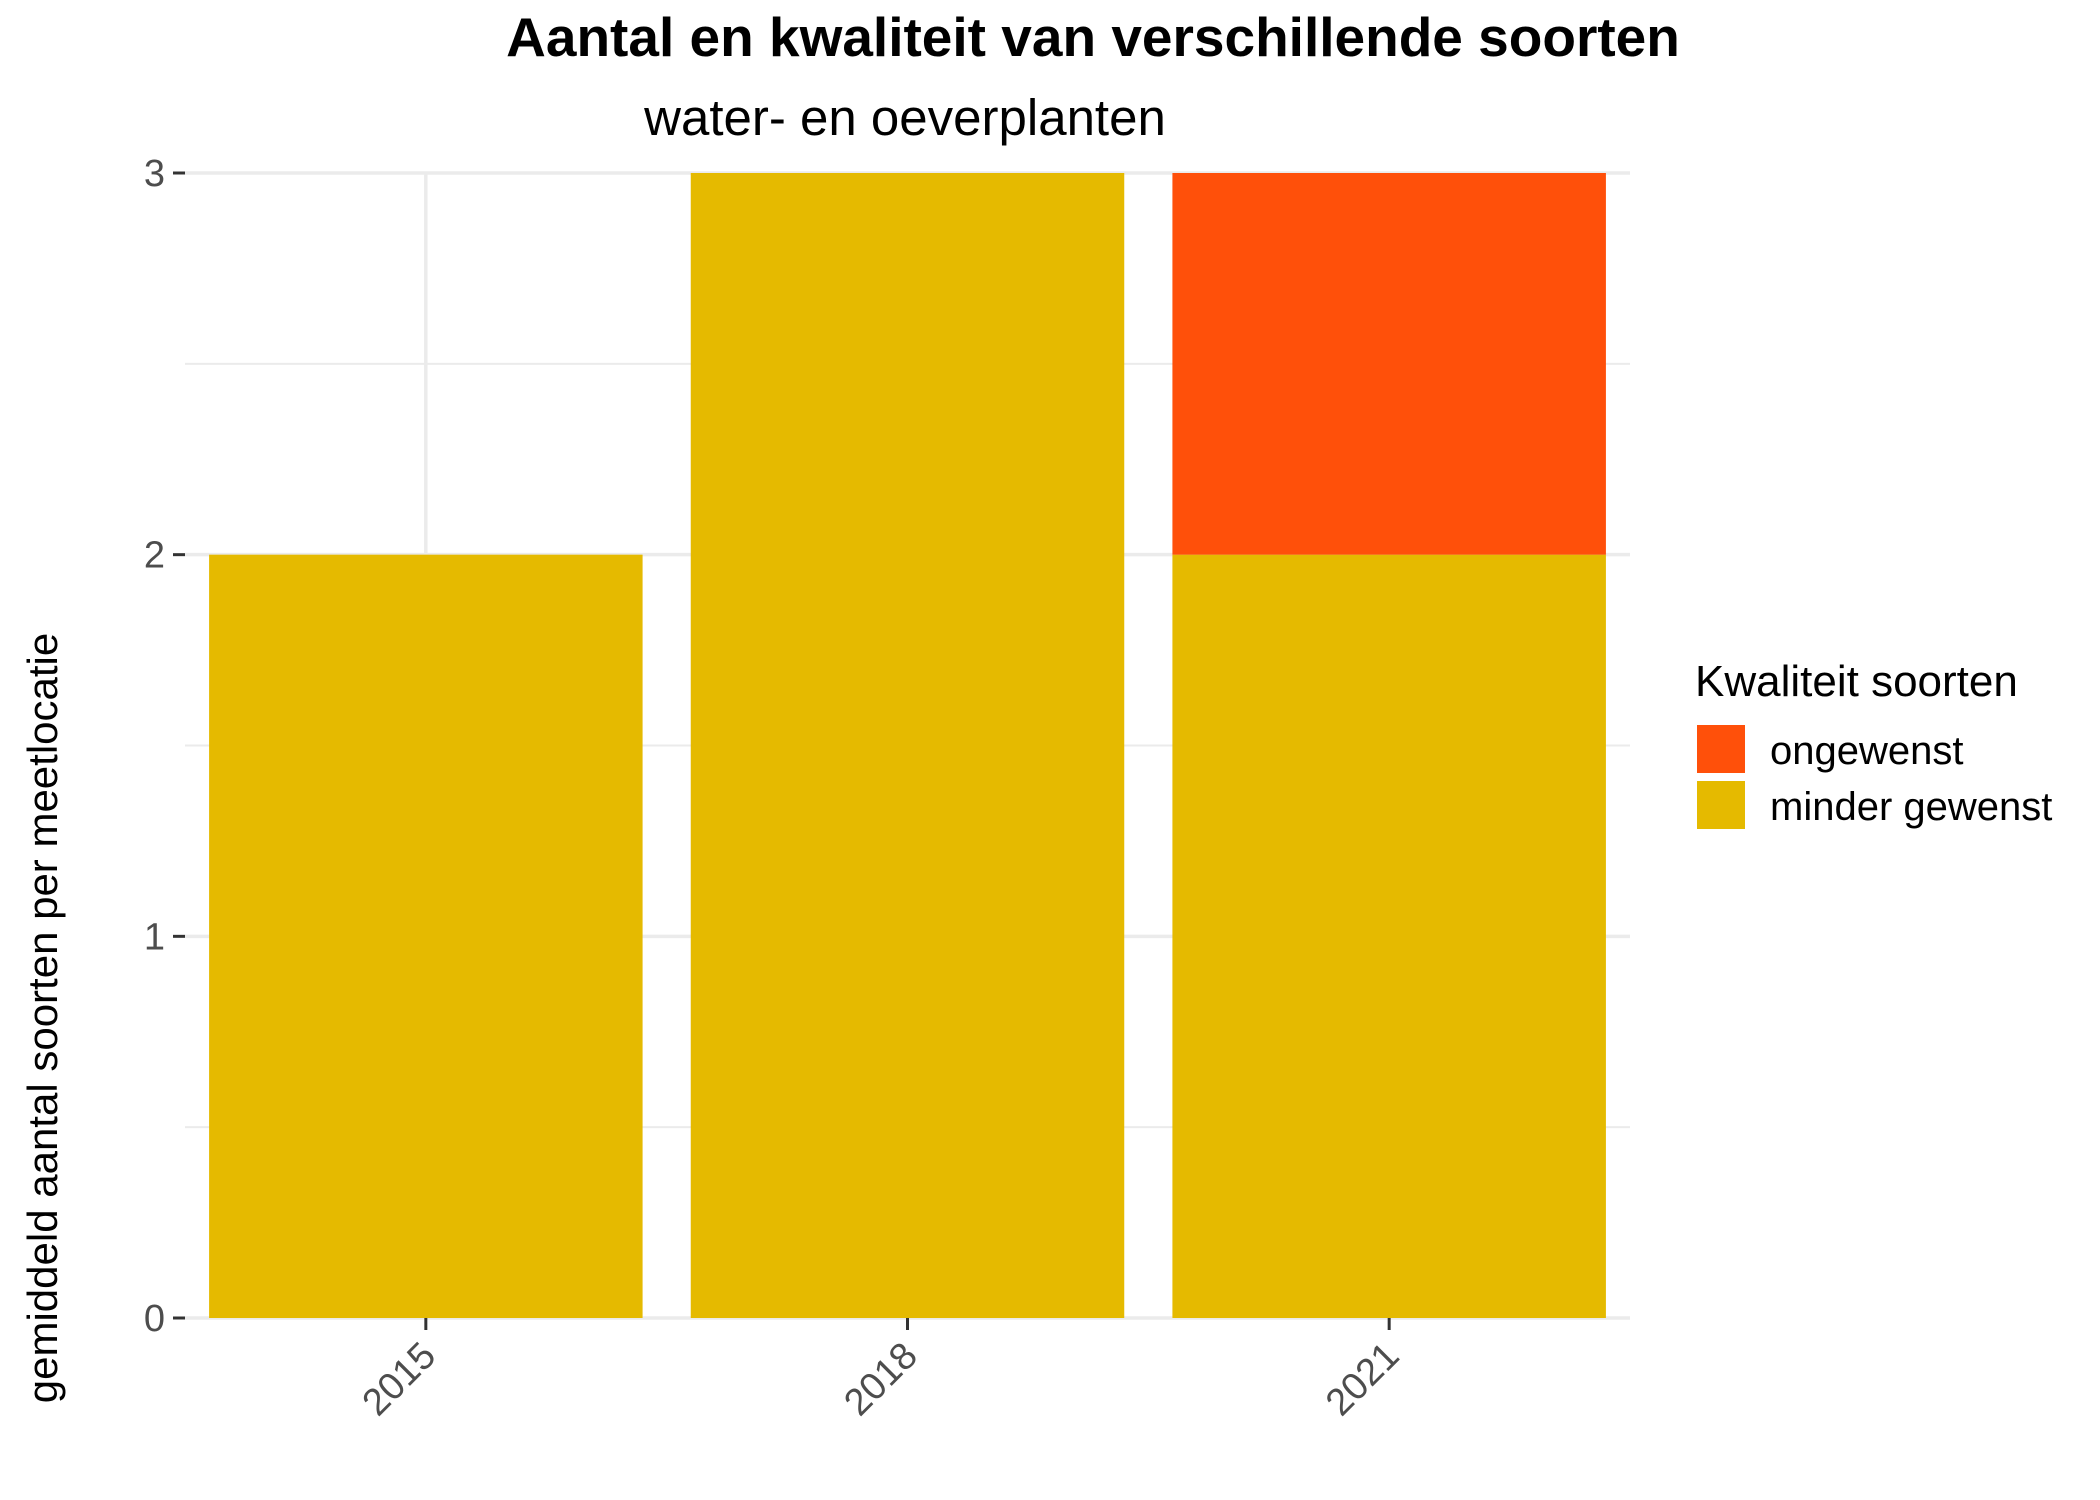  Describe the element at coordinates (1911, 807) in the screenshot. I see `legend-label-minder-gewenst: minder gewenst` at that location.